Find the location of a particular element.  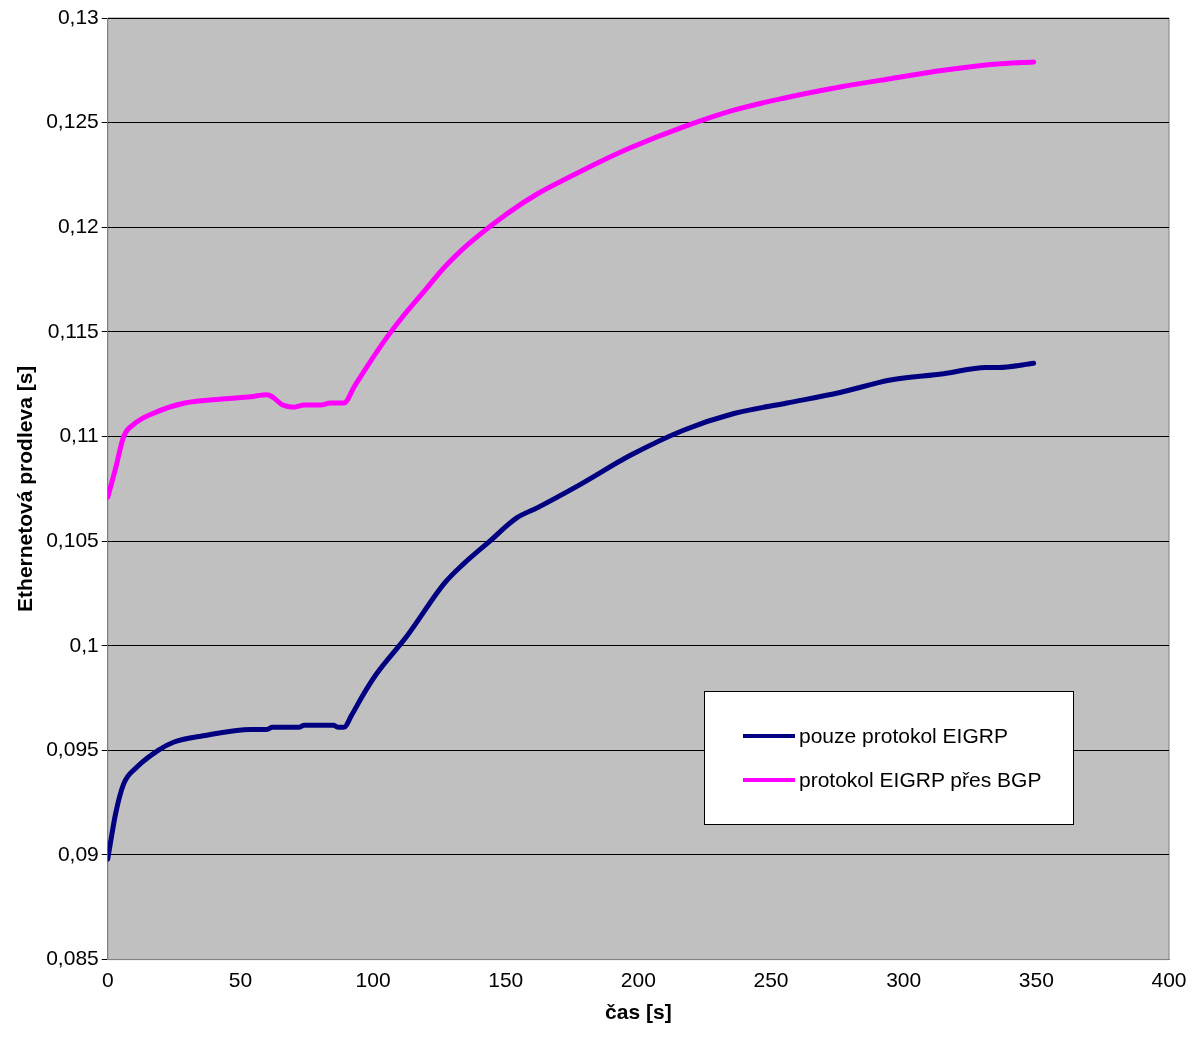

y-tick-label: 0,095 is located at coordinates (72, 749).